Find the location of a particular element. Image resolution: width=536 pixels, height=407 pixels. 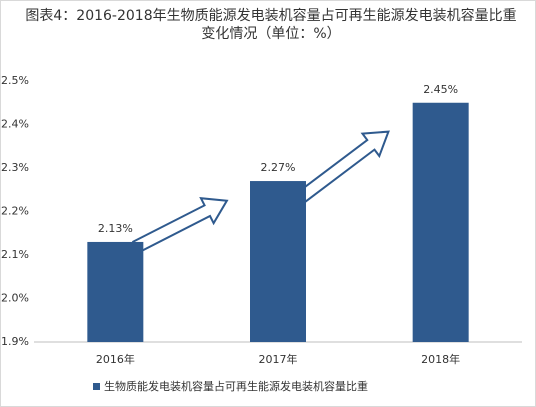

y-tick-label: 2.5% is located at coordinates (15, 80).